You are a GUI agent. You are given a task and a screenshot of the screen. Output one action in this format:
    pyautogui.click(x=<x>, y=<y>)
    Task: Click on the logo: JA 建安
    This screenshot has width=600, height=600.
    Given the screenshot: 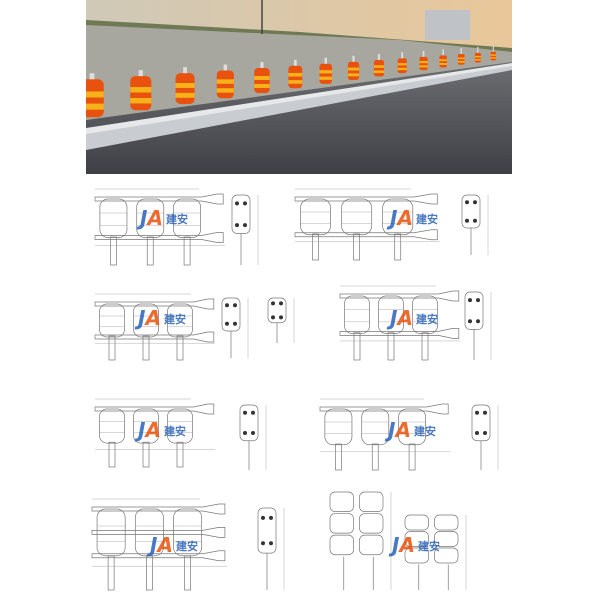 What is the action you would take?
    pyautogui.click(x=160, y=430)
    